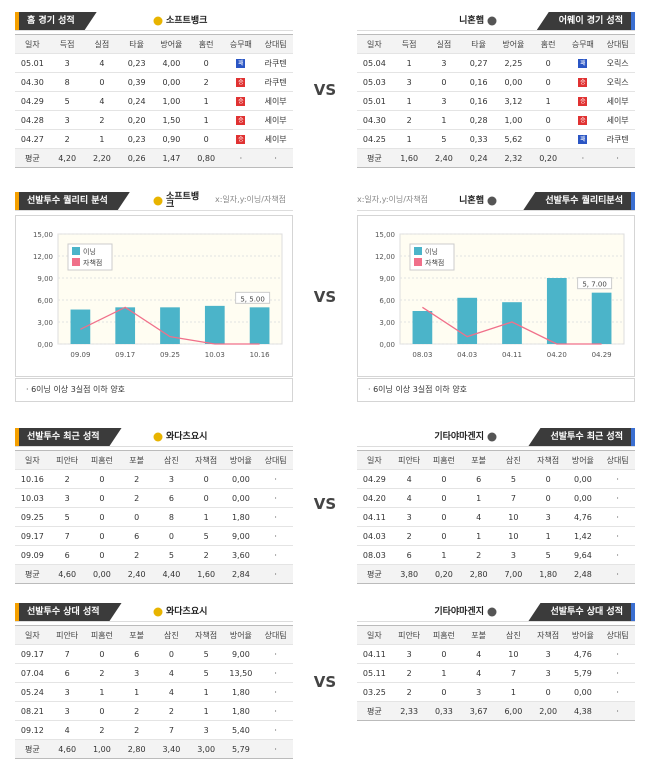 The image size is (650, 768). Describe the element at coordinates (583, 517) in the screenshot. I see `cell: 4,76` at that location.